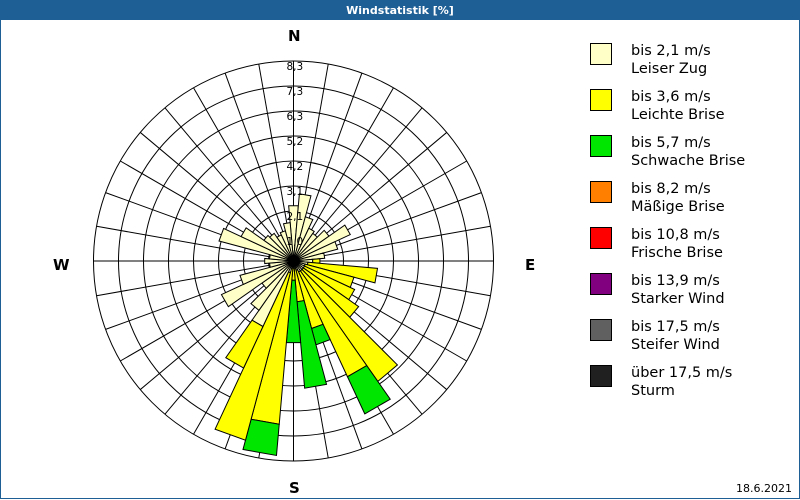 The width and height of the screenshot is (800, 500). I want to click on compass-west-label: W, so click(61, 265).